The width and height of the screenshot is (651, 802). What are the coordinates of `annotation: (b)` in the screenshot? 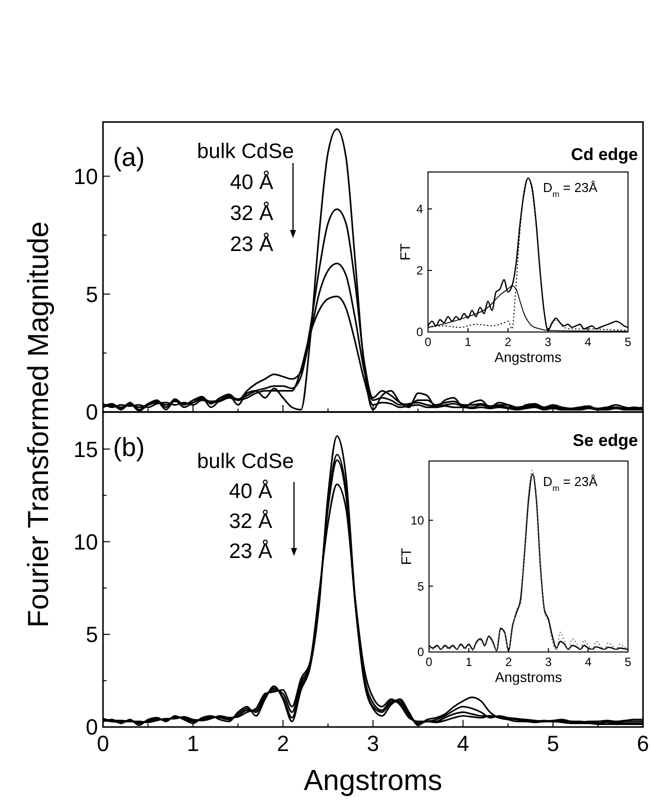 It's located at (129, 447).